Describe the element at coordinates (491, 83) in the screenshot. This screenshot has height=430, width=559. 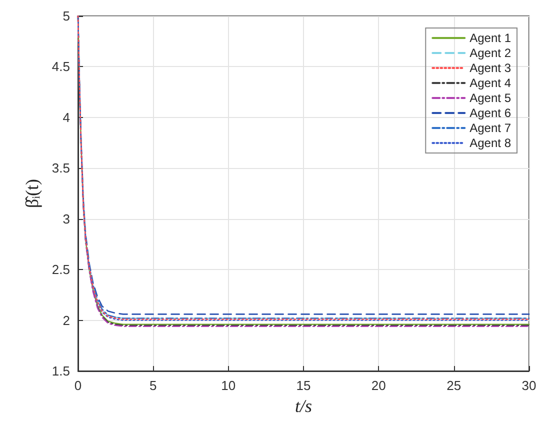
I see `legend-label: Agent 4` at that location.